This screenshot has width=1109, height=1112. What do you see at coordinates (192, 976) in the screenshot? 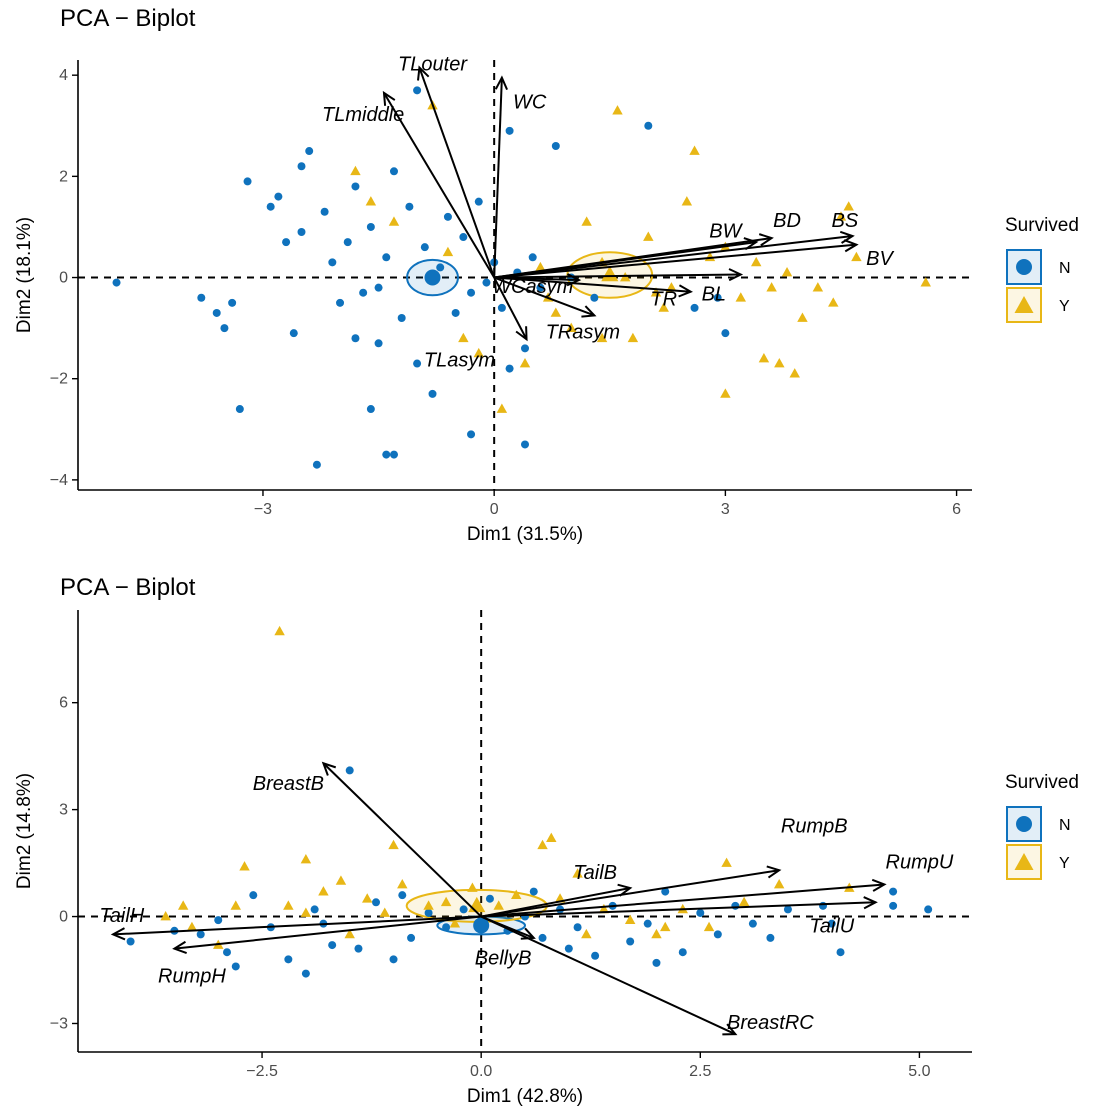
I see `vector-label: RumpH` at bounding box center [192, 976].